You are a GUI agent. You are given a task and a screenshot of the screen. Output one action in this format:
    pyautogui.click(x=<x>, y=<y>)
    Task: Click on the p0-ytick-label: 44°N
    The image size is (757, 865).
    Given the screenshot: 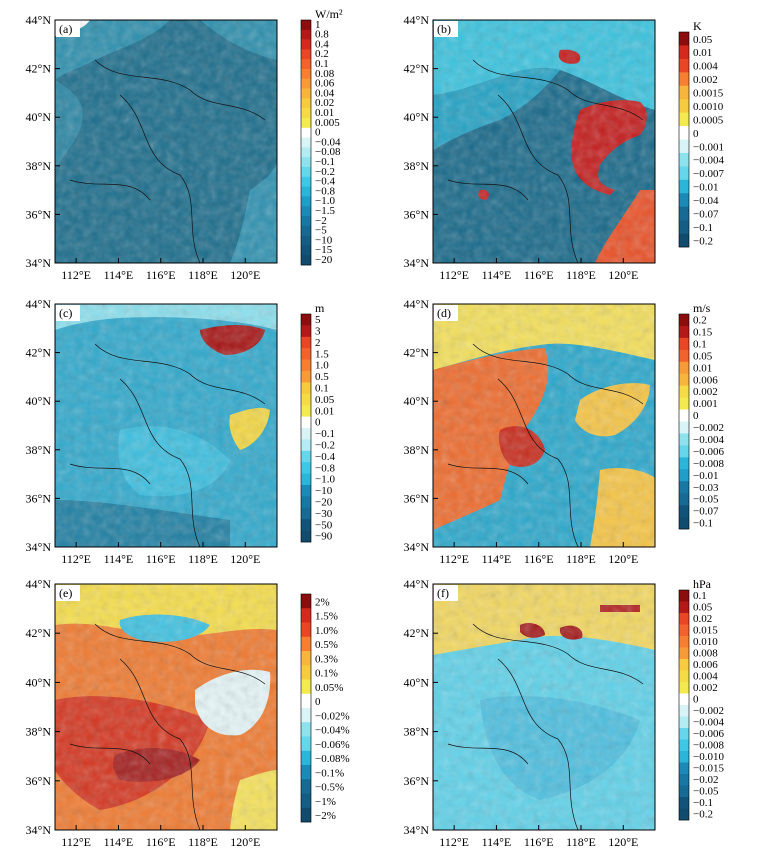 What is the action you would take?
    pyautogui.click(x=39, y=20)
    